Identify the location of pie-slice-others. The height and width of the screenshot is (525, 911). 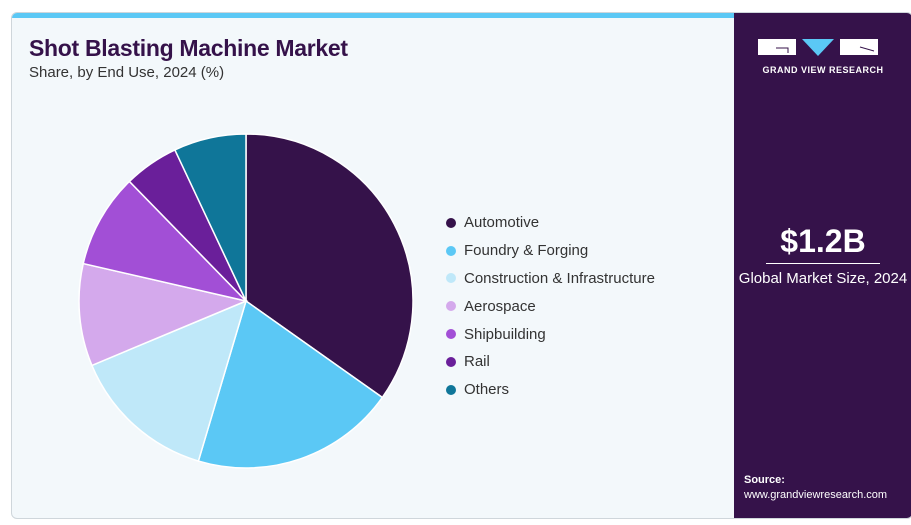
(210, 217).